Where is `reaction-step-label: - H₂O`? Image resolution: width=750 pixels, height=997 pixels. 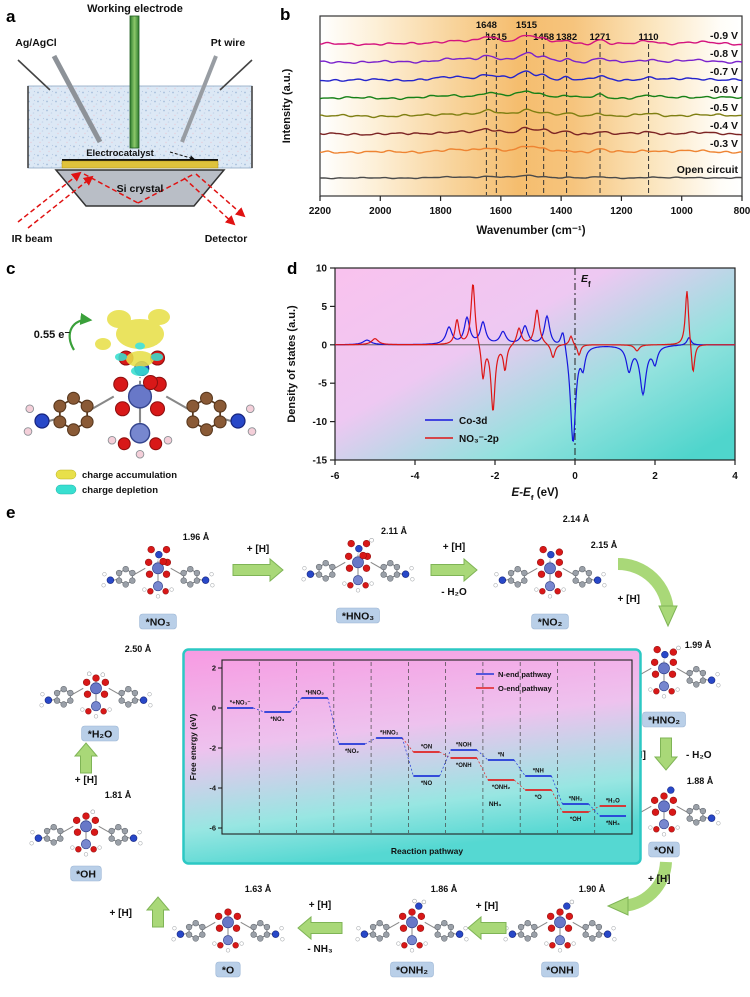 reaction-step-label: - H₂O is located at coordinates (699, 755).